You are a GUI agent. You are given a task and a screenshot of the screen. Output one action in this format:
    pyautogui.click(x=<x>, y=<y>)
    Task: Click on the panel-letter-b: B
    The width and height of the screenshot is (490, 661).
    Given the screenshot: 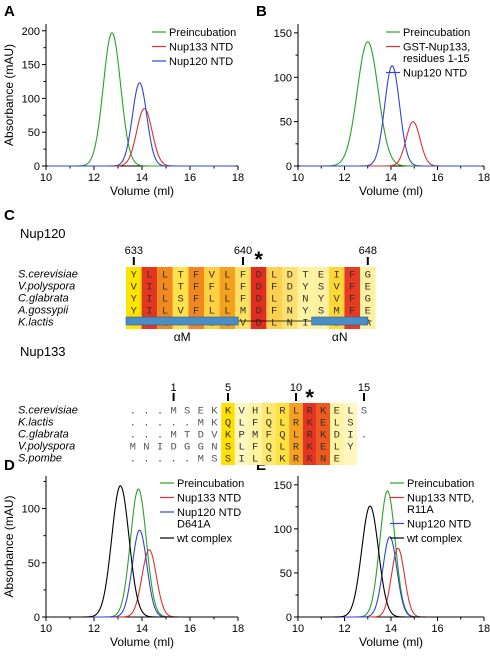 What is the action you would take?
    pyautogui.click(x=261, y=11)
    